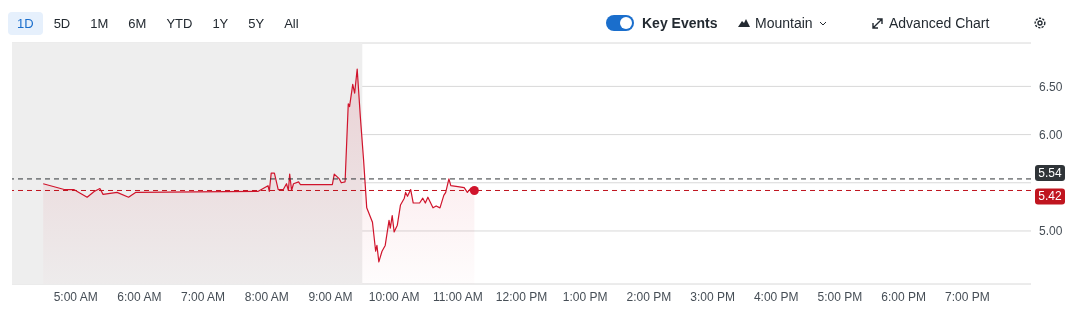 The image size is (1079, 320). I want to click on x-tick-label: 8:00 AM, so click(266, 296).